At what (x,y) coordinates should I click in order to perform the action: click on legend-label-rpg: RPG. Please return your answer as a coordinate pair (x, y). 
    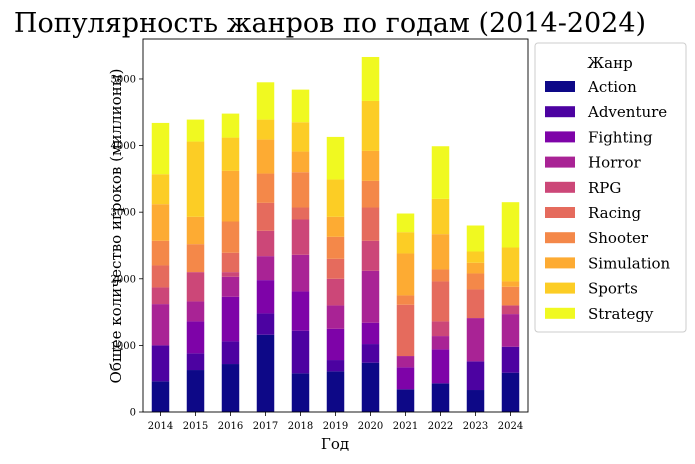
    Looking at the image, I should click on (604, 188).